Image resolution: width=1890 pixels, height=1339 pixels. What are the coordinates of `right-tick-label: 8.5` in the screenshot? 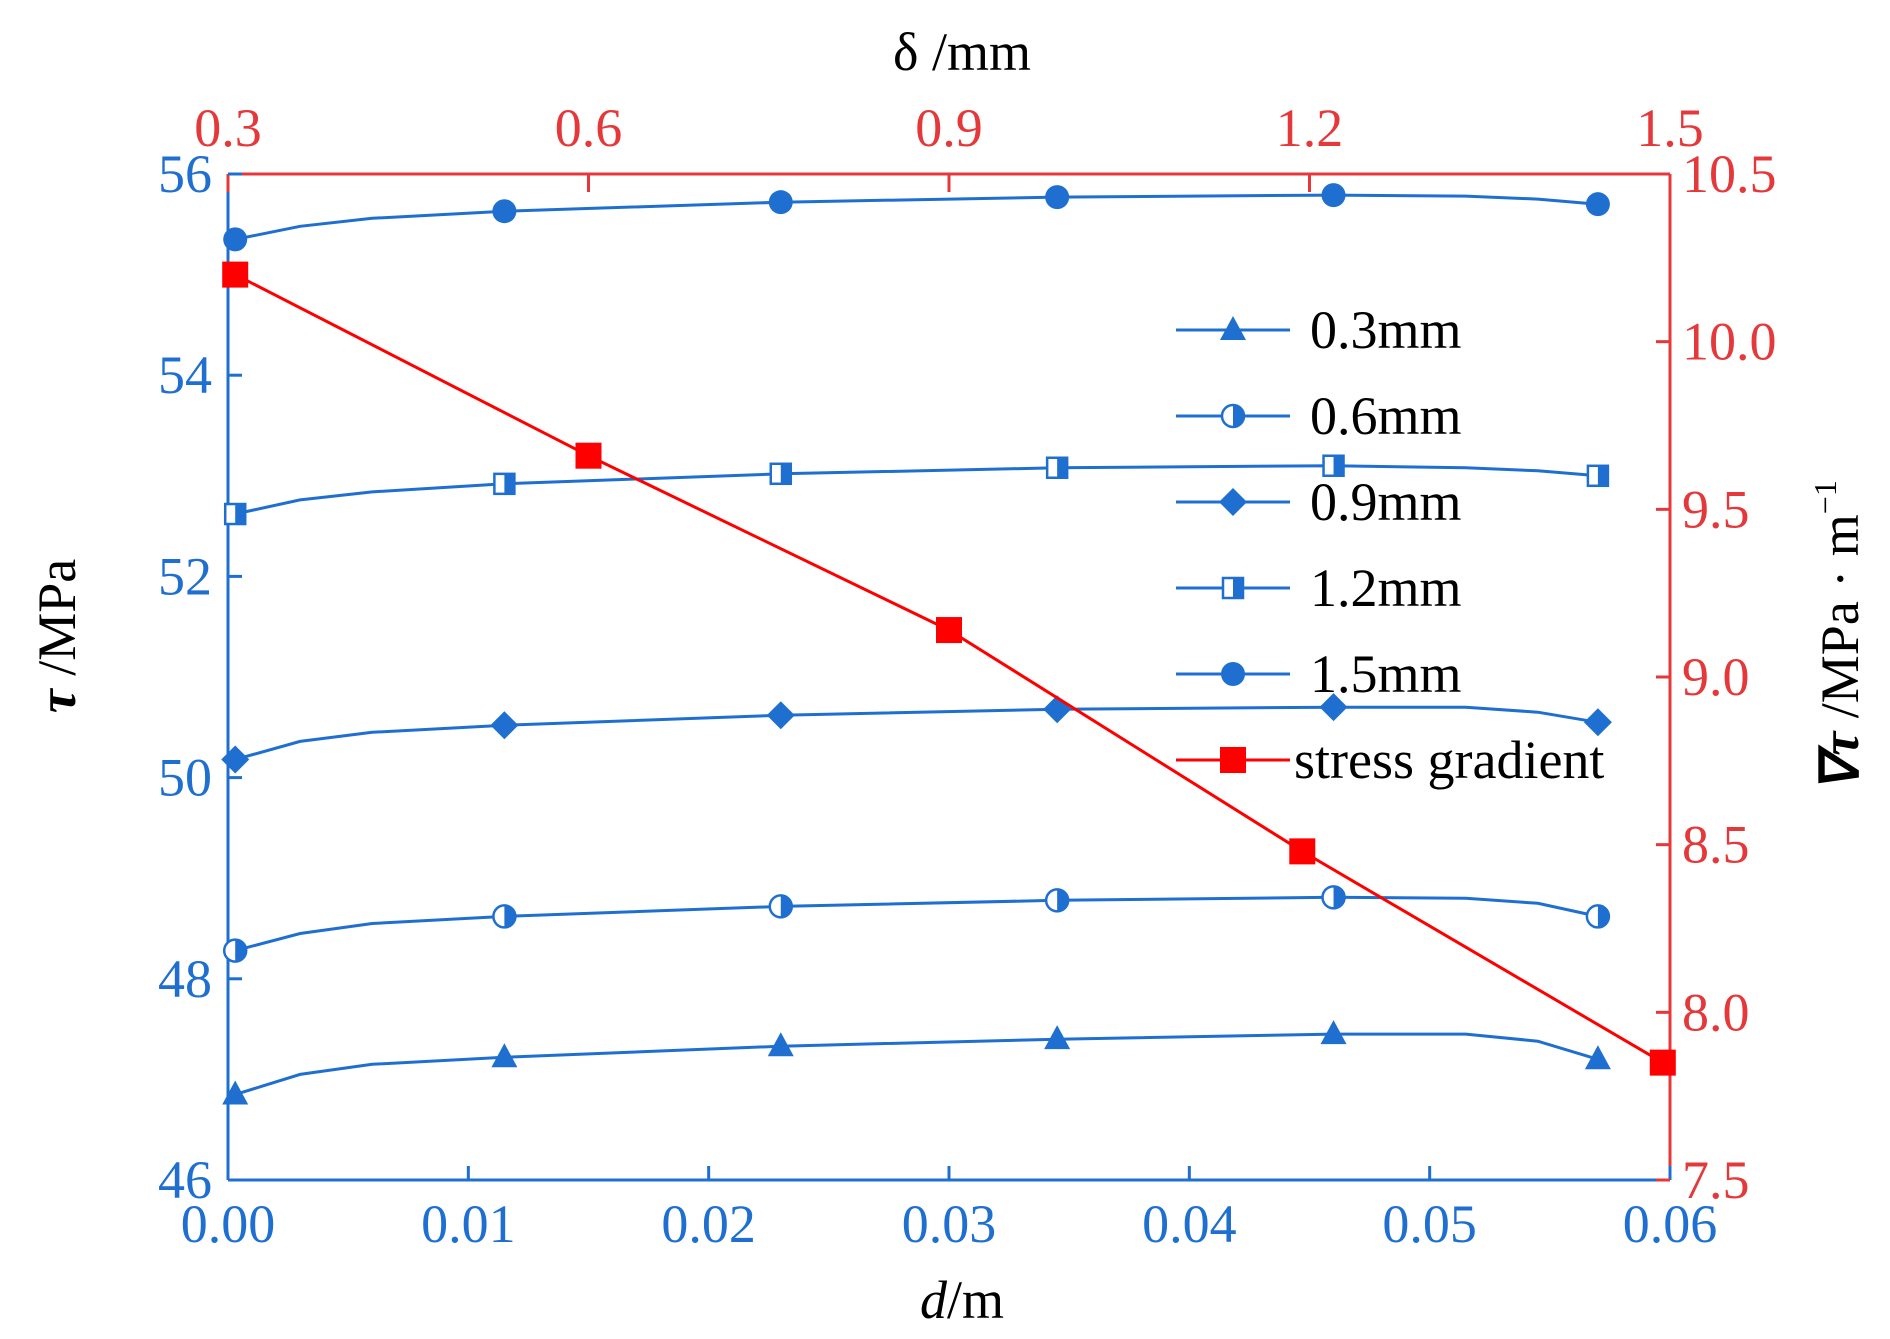 It's located at (1716, 845).